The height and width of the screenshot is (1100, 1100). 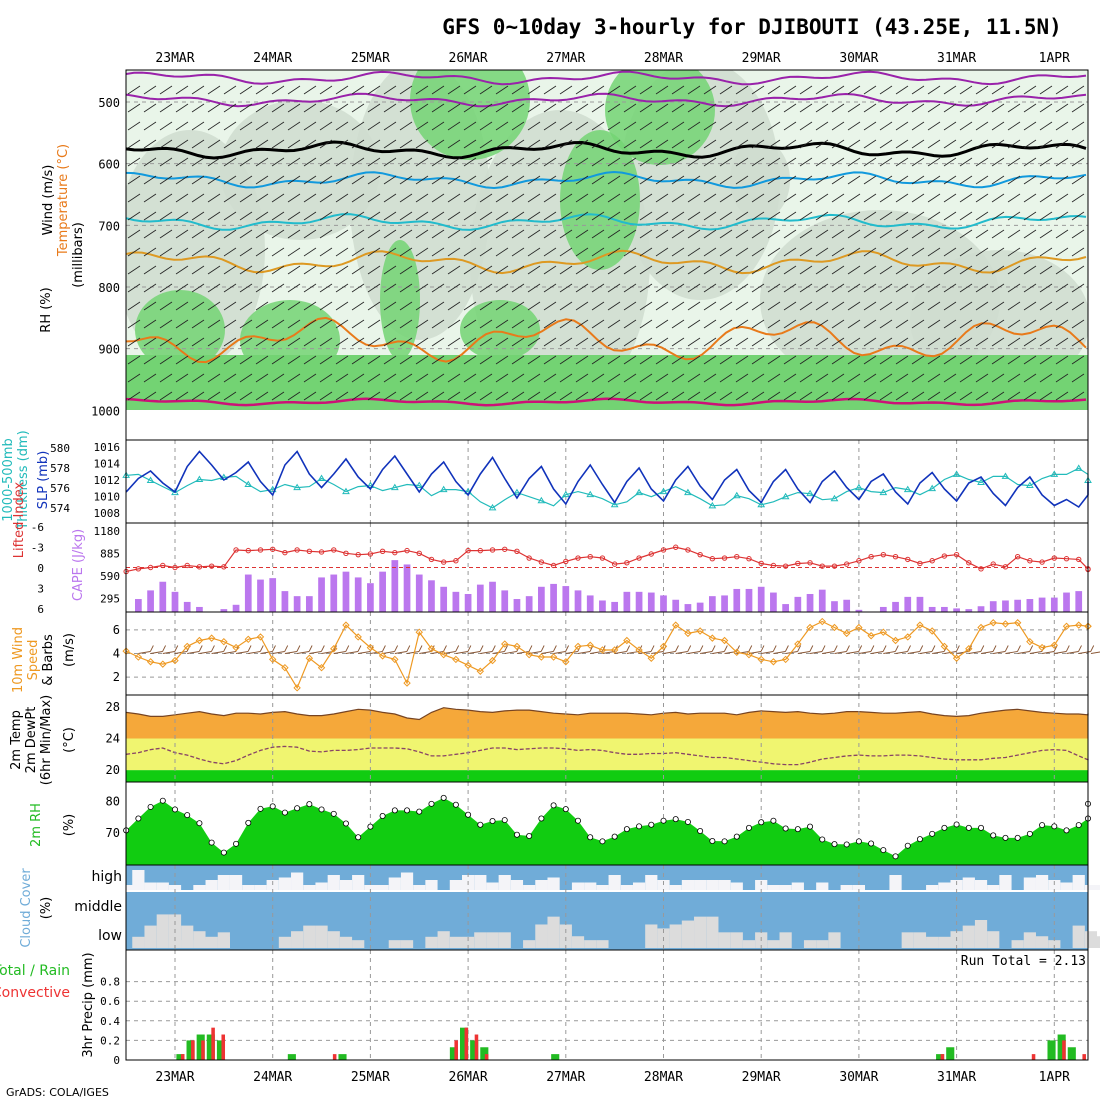 What do you see at coordinates (23, 480) in the screenshot?
I see `panel-side-label: Thickness (dm)` at bounding box center [23, 480].